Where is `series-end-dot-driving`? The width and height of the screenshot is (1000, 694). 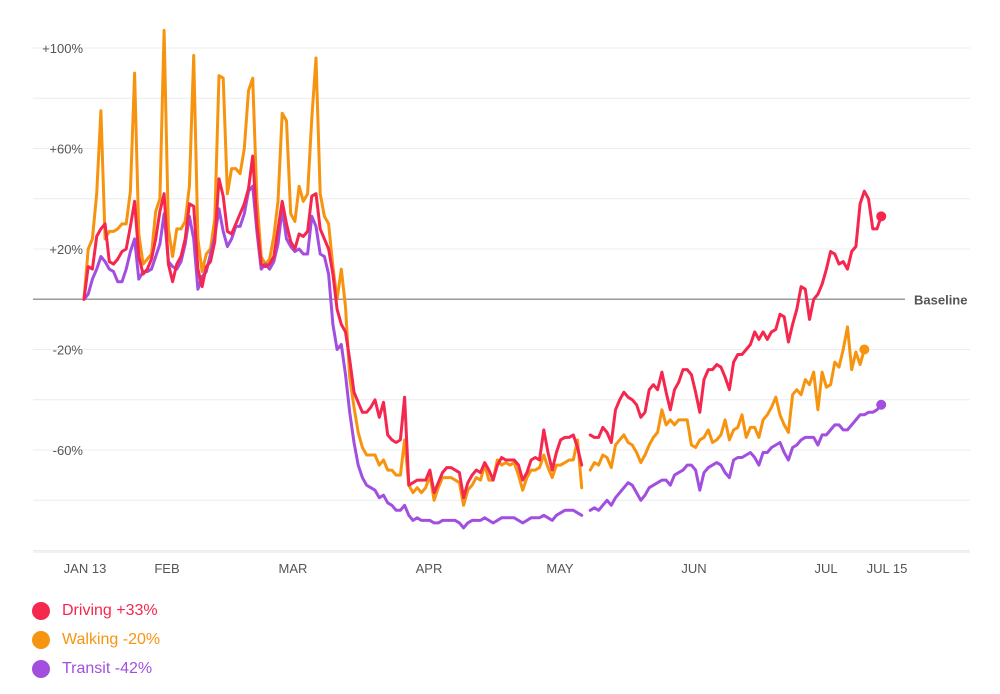
series-end-dot-driving is located at coordinates (881, 216).